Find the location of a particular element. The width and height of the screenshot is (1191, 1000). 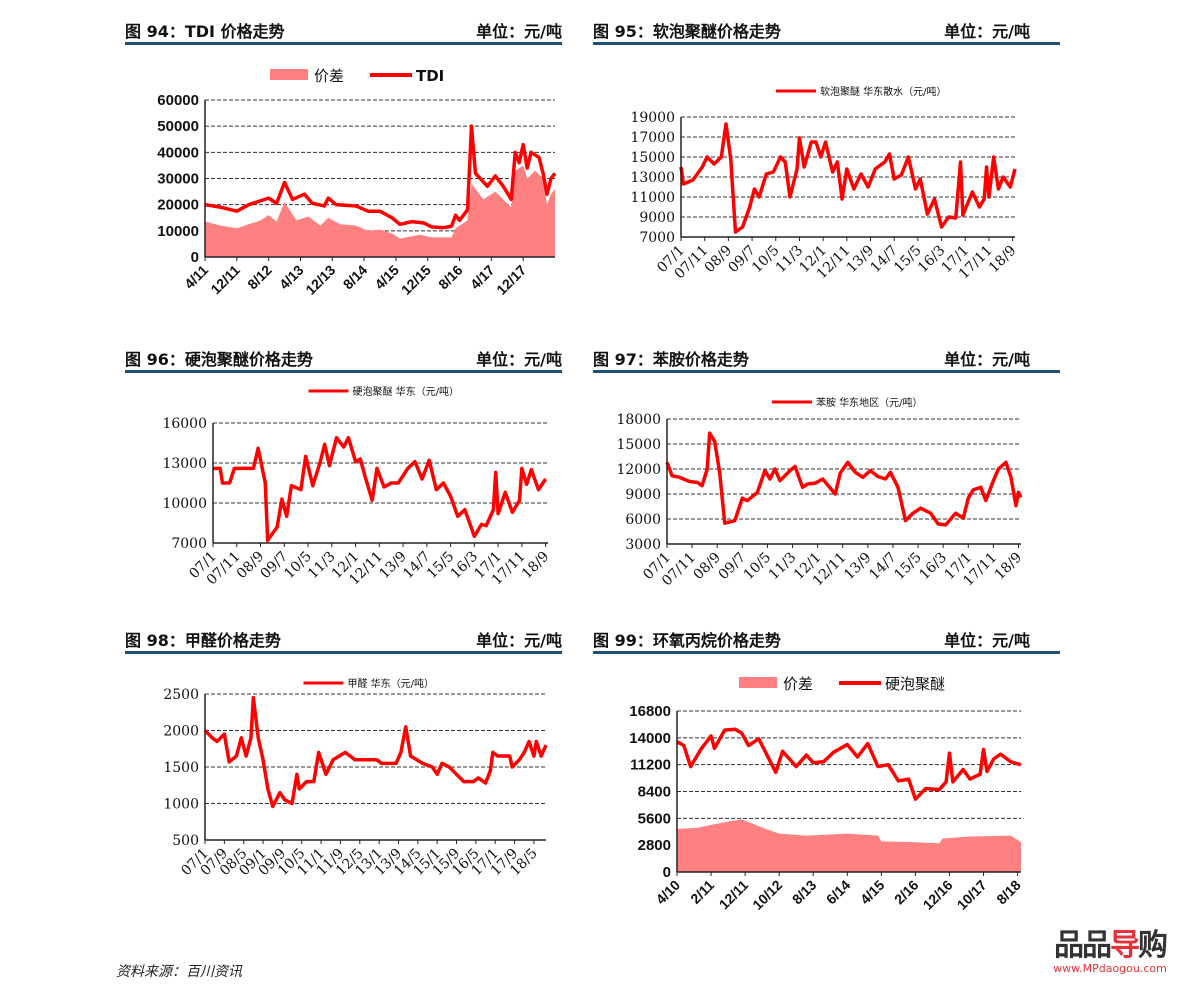

legend-label: 硬泡聚醚 is located at coordinates (915, 684).